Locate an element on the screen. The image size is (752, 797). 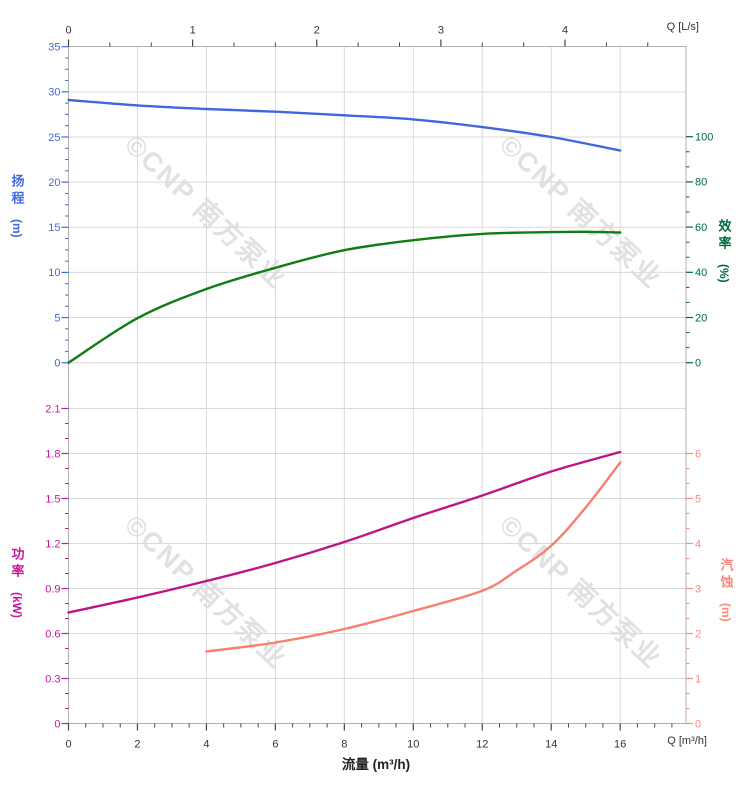
flow-axis-title: 流量 (m³/h) is located at coordinates (376, 764).